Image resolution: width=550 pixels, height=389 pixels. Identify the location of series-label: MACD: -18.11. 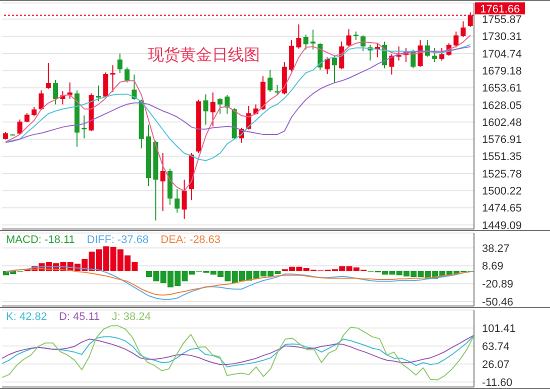
(40, 240).